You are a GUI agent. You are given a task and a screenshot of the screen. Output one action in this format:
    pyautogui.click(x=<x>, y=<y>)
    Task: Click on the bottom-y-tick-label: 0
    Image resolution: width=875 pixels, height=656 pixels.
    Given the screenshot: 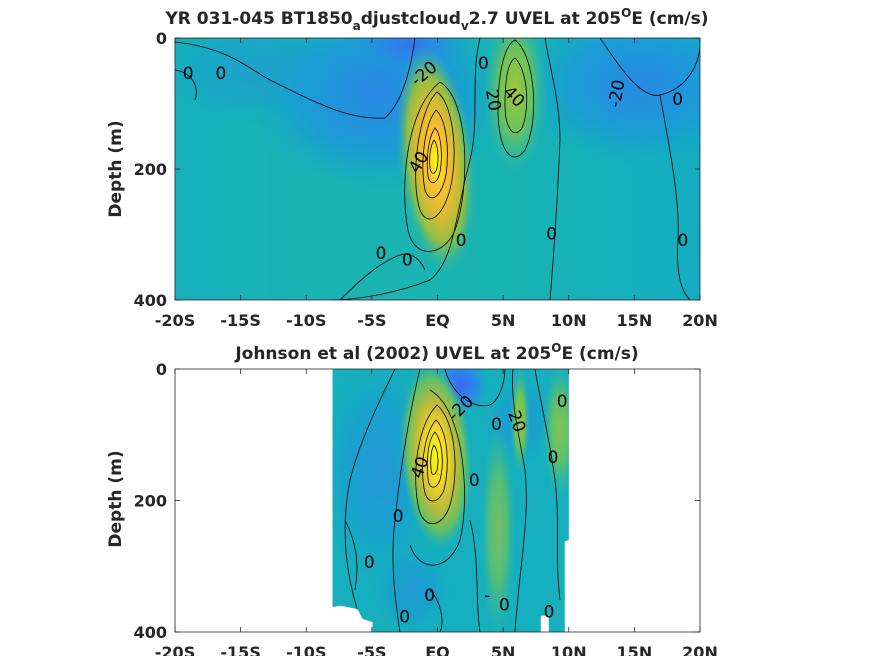 What is the action you would take?
    pyautogui.click(x=161, y=369)
    